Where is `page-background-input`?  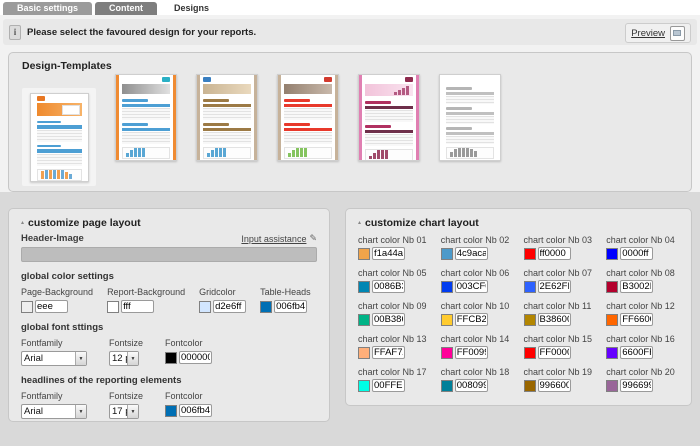
page-background-input is located at coordinates (51, 306).